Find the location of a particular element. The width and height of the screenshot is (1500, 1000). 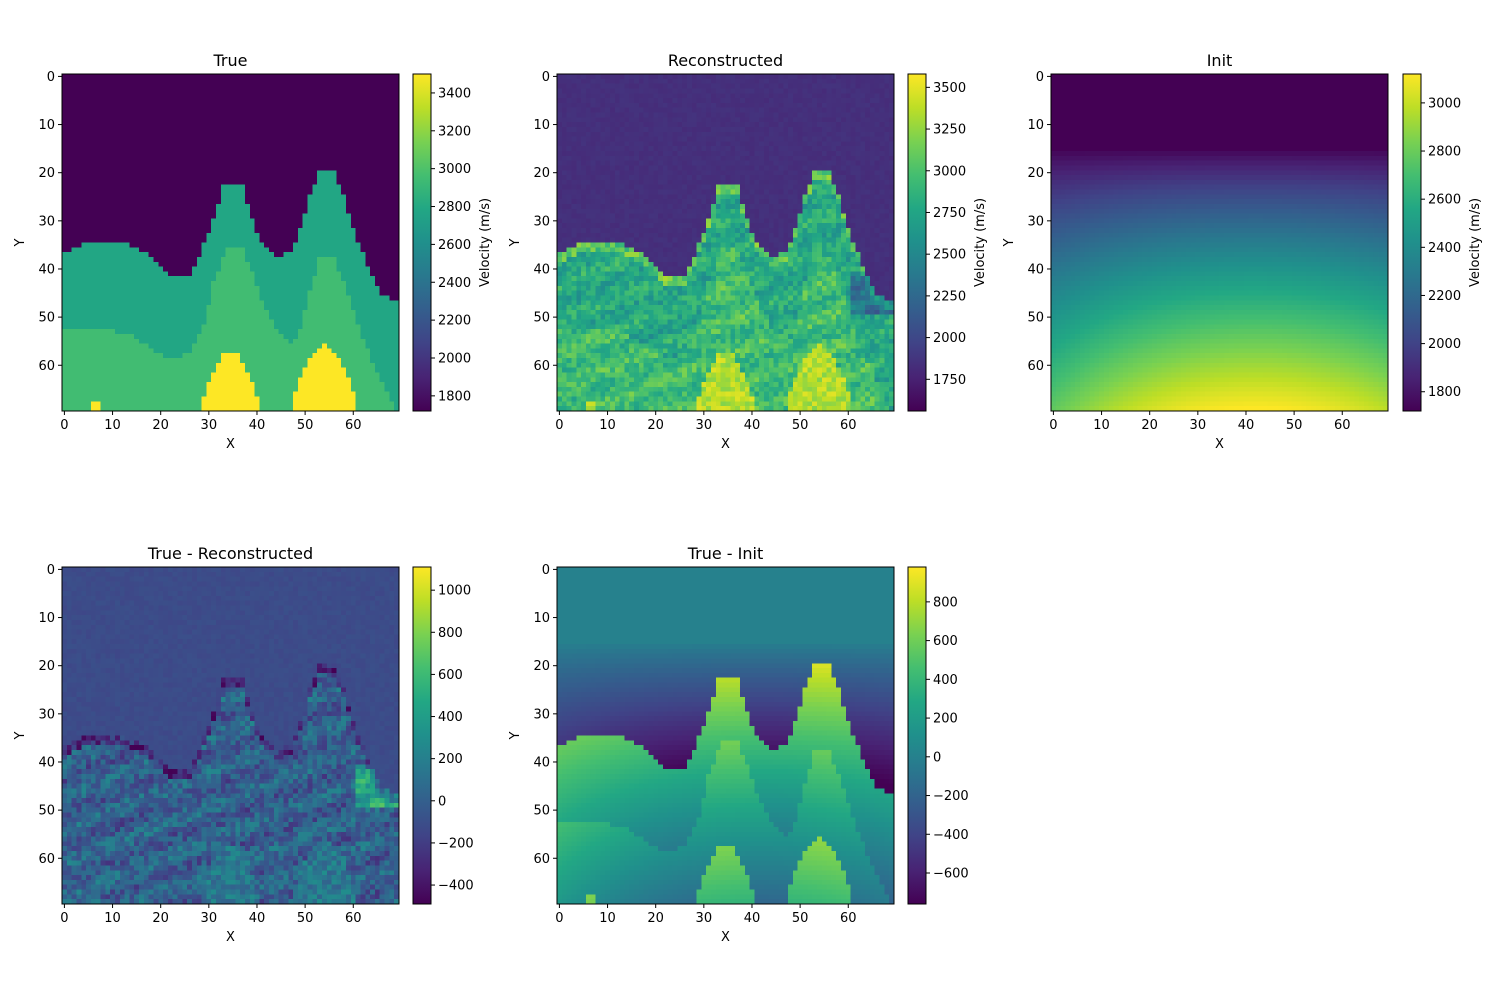

colorbar-tick-label: 0 is located at coordinates (937, 757).